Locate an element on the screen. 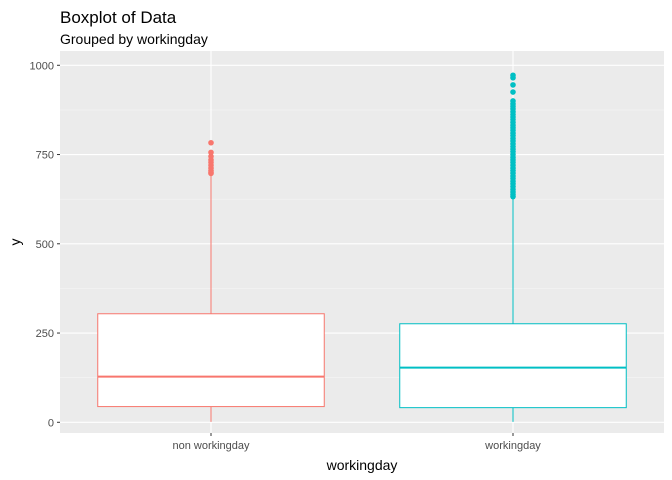 The height and width of the screenshot is (480, 672). y-tick-label: 0 is located at coordinates (51, 423).